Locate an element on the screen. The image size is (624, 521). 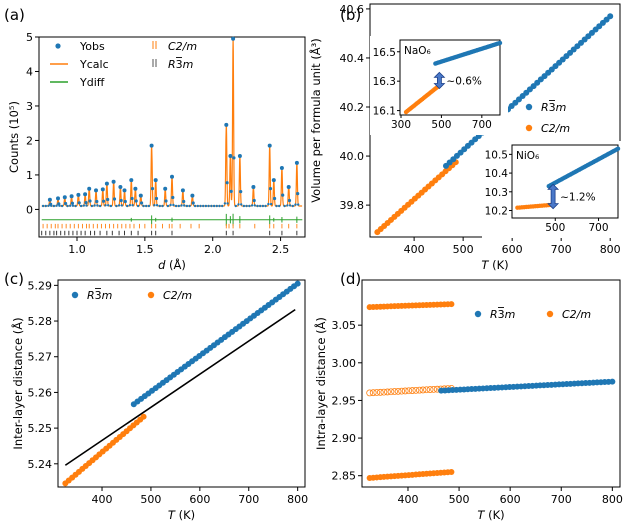
y-axis-label: Volume per formula unit (Å³) is located at coordinates (315, 120).